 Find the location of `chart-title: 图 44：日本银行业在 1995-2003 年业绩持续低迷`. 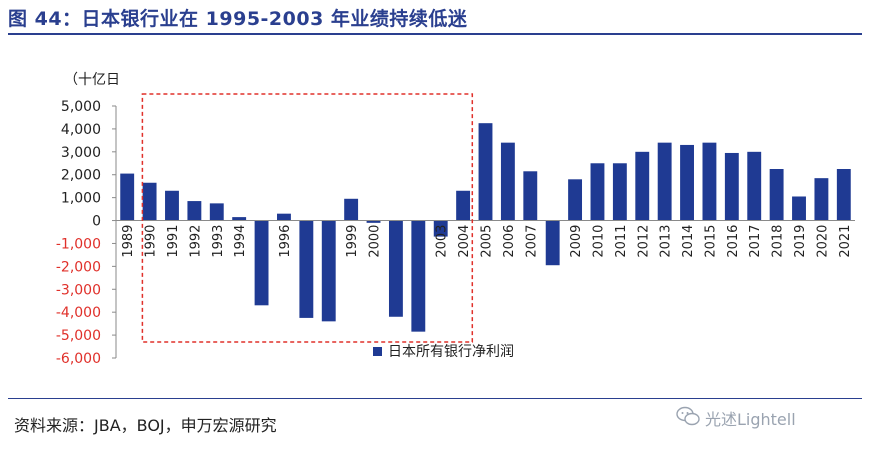

chart-title: 图 44：日本银行业在 1995-2003 年业绩持续低迷 is located at coordinates (238, 19).